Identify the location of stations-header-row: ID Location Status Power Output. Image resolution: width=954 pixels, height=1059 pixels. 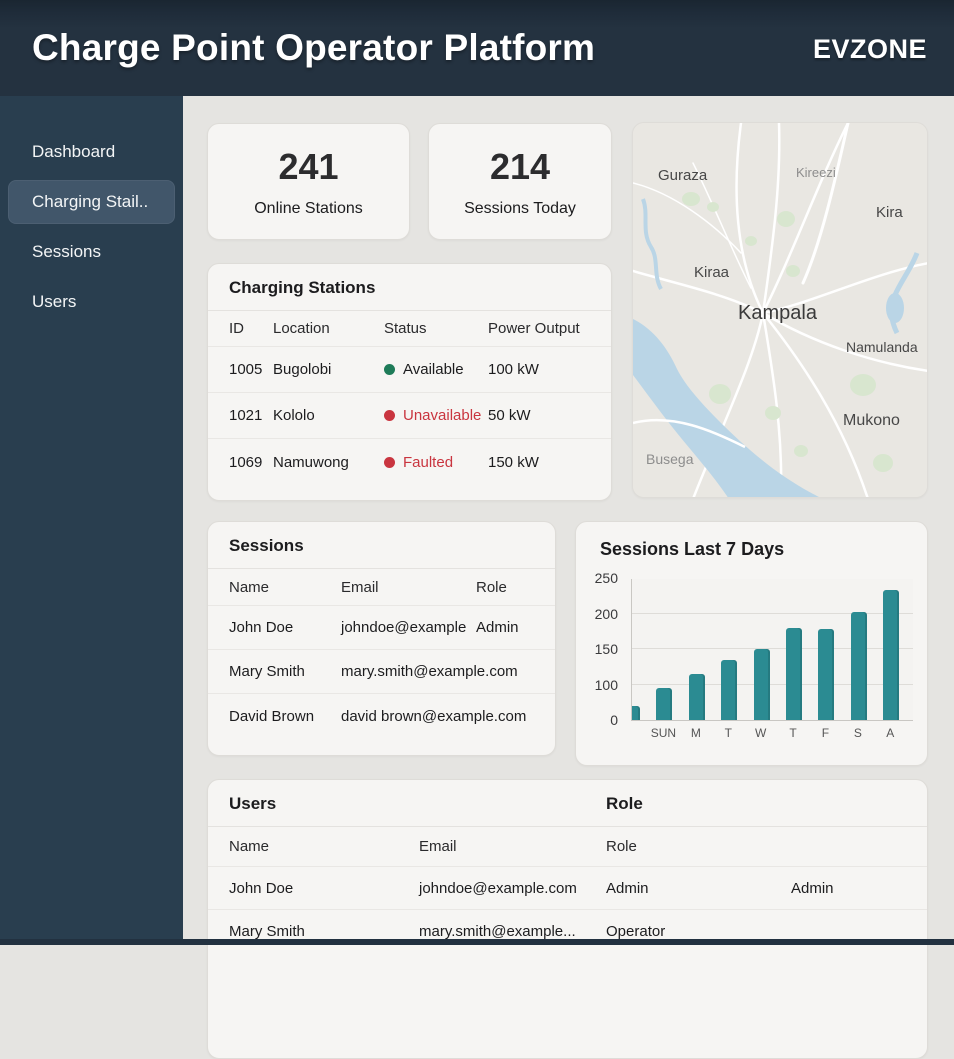
(409, 329).